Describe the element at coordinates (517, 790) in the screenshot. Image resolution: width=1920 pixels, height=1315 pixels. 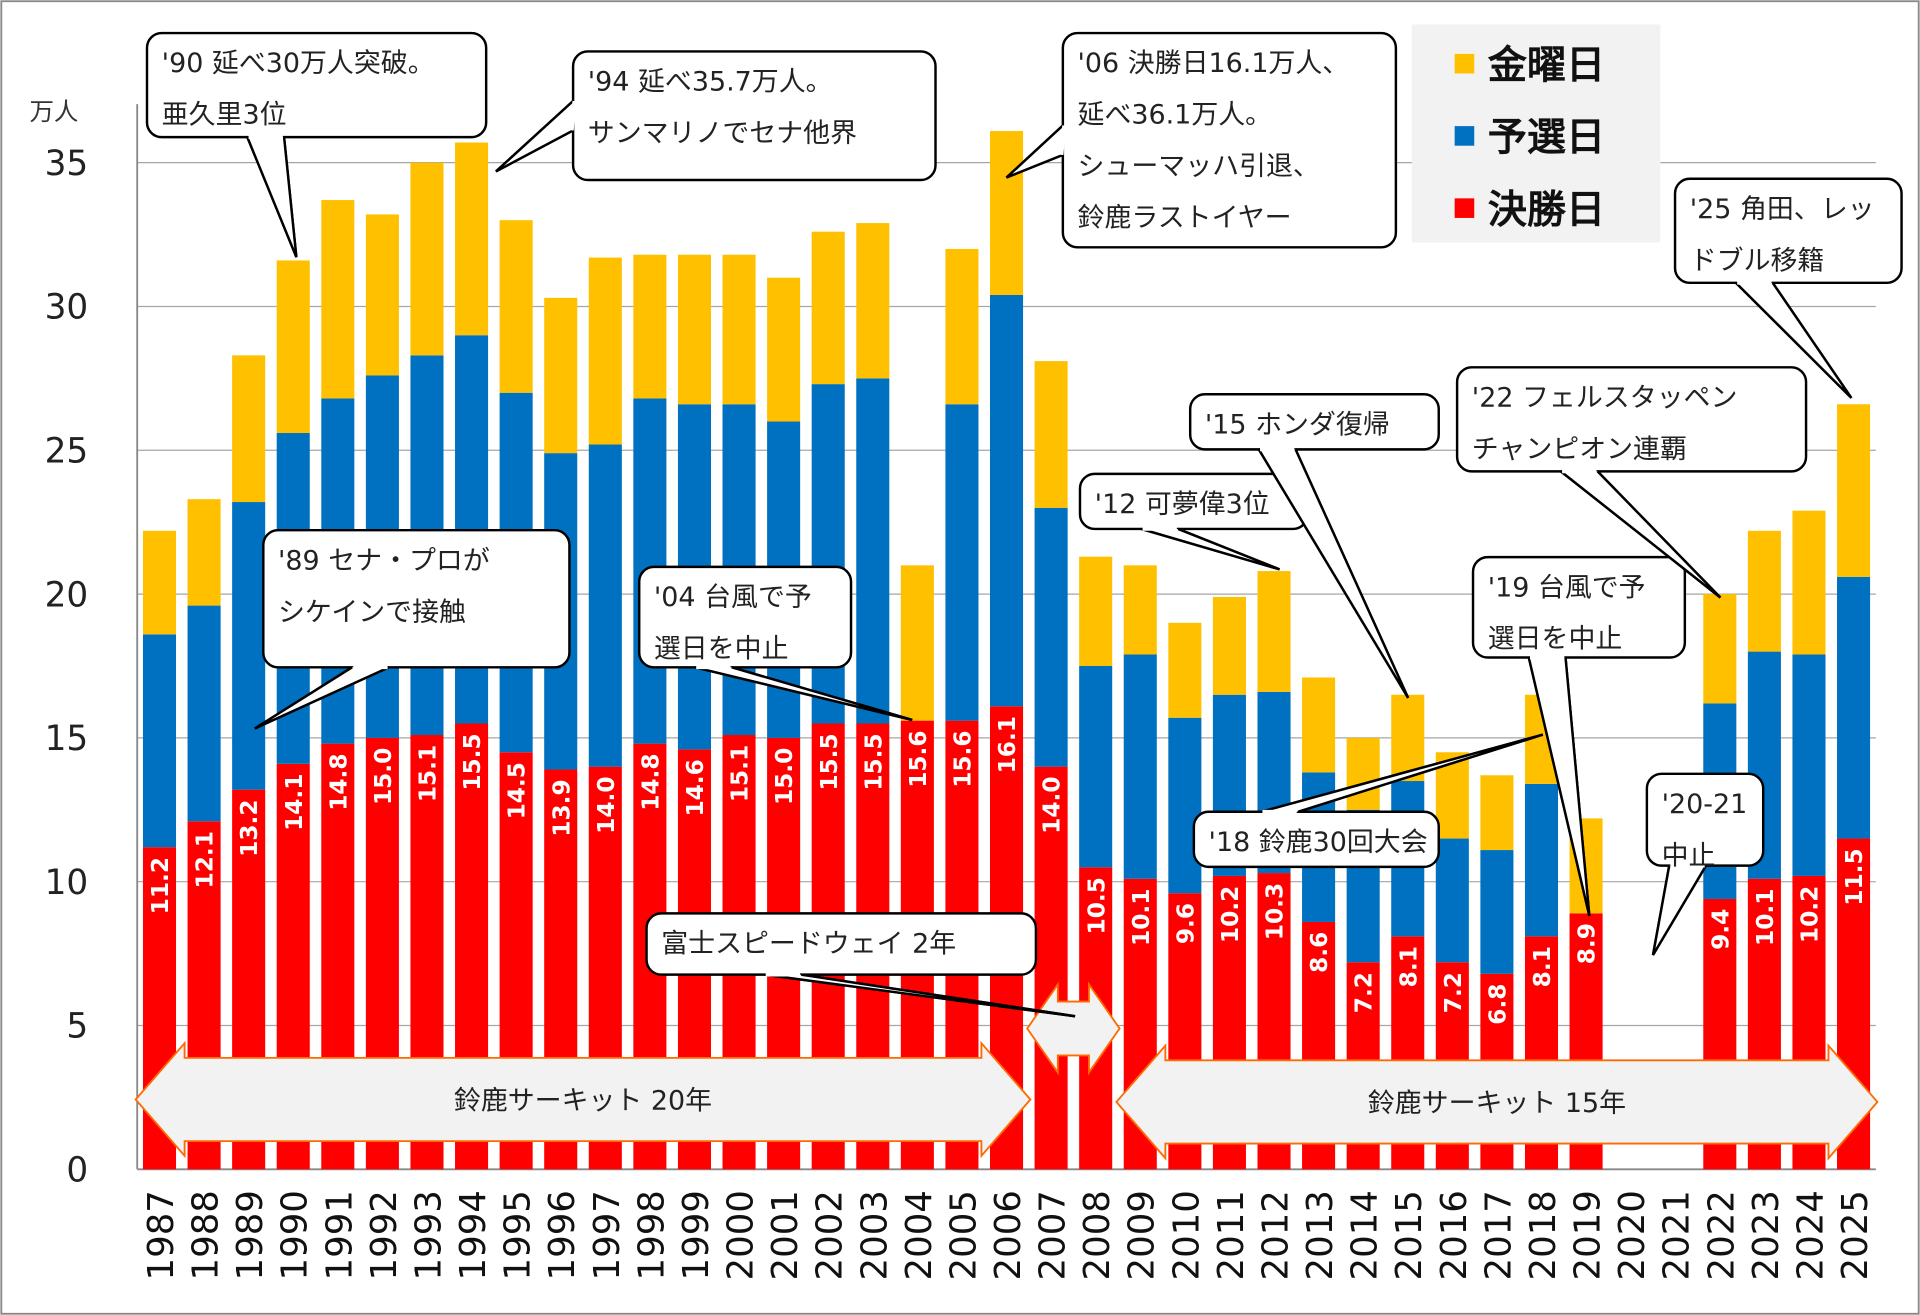
I see `data-label: 14.5` at that location.